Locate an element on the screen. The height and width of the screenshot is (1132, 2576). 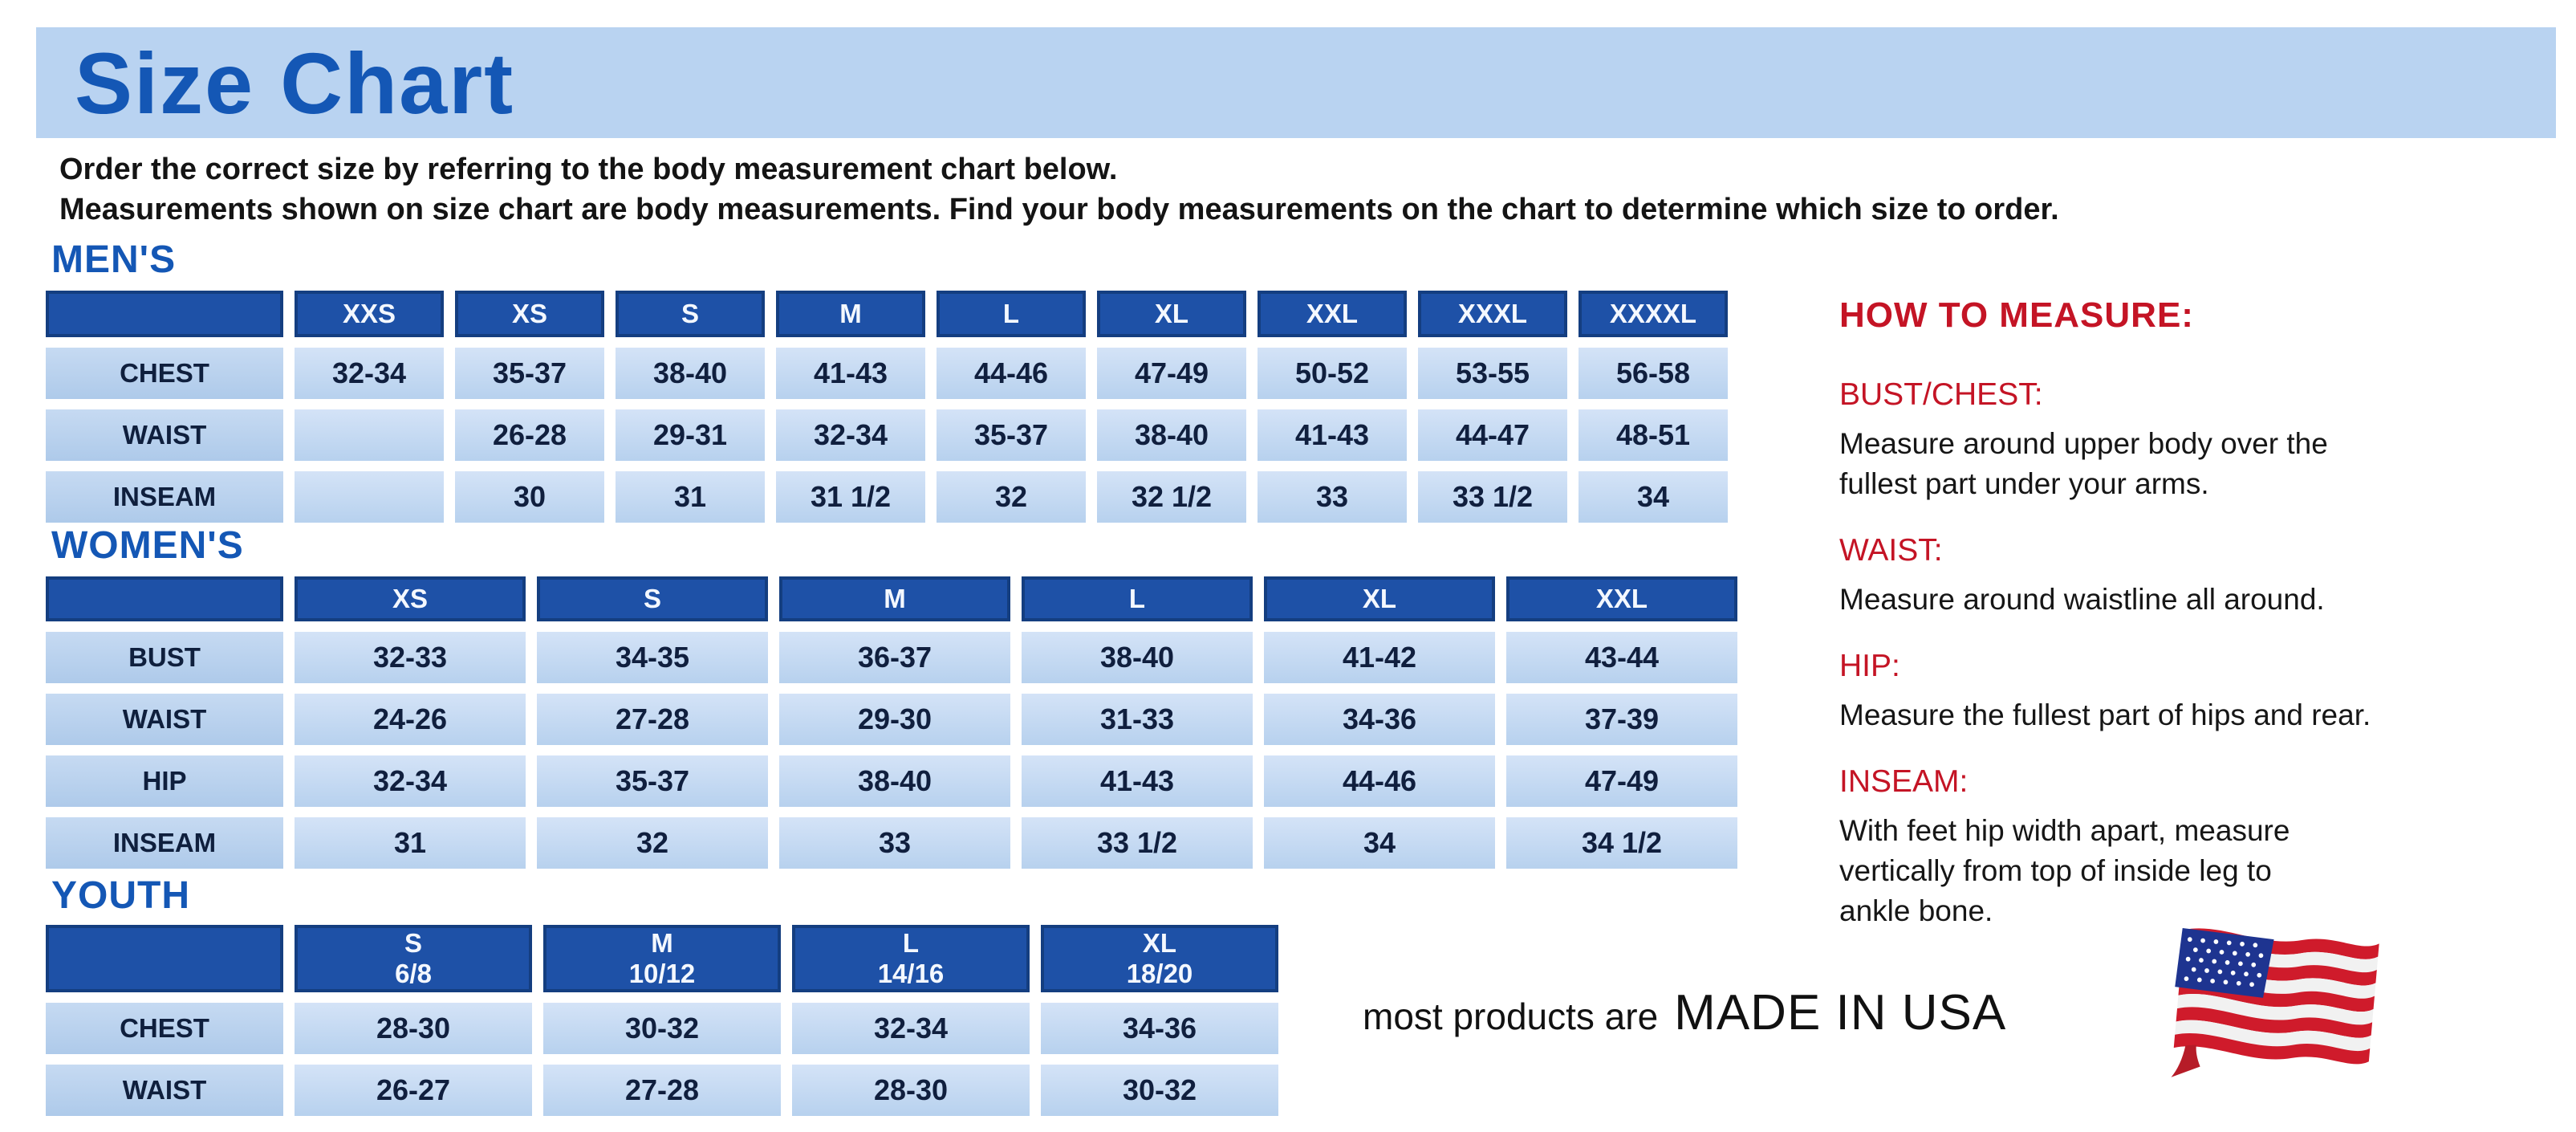
measure-term: WAIST: is located at coordinates (1891, 550).